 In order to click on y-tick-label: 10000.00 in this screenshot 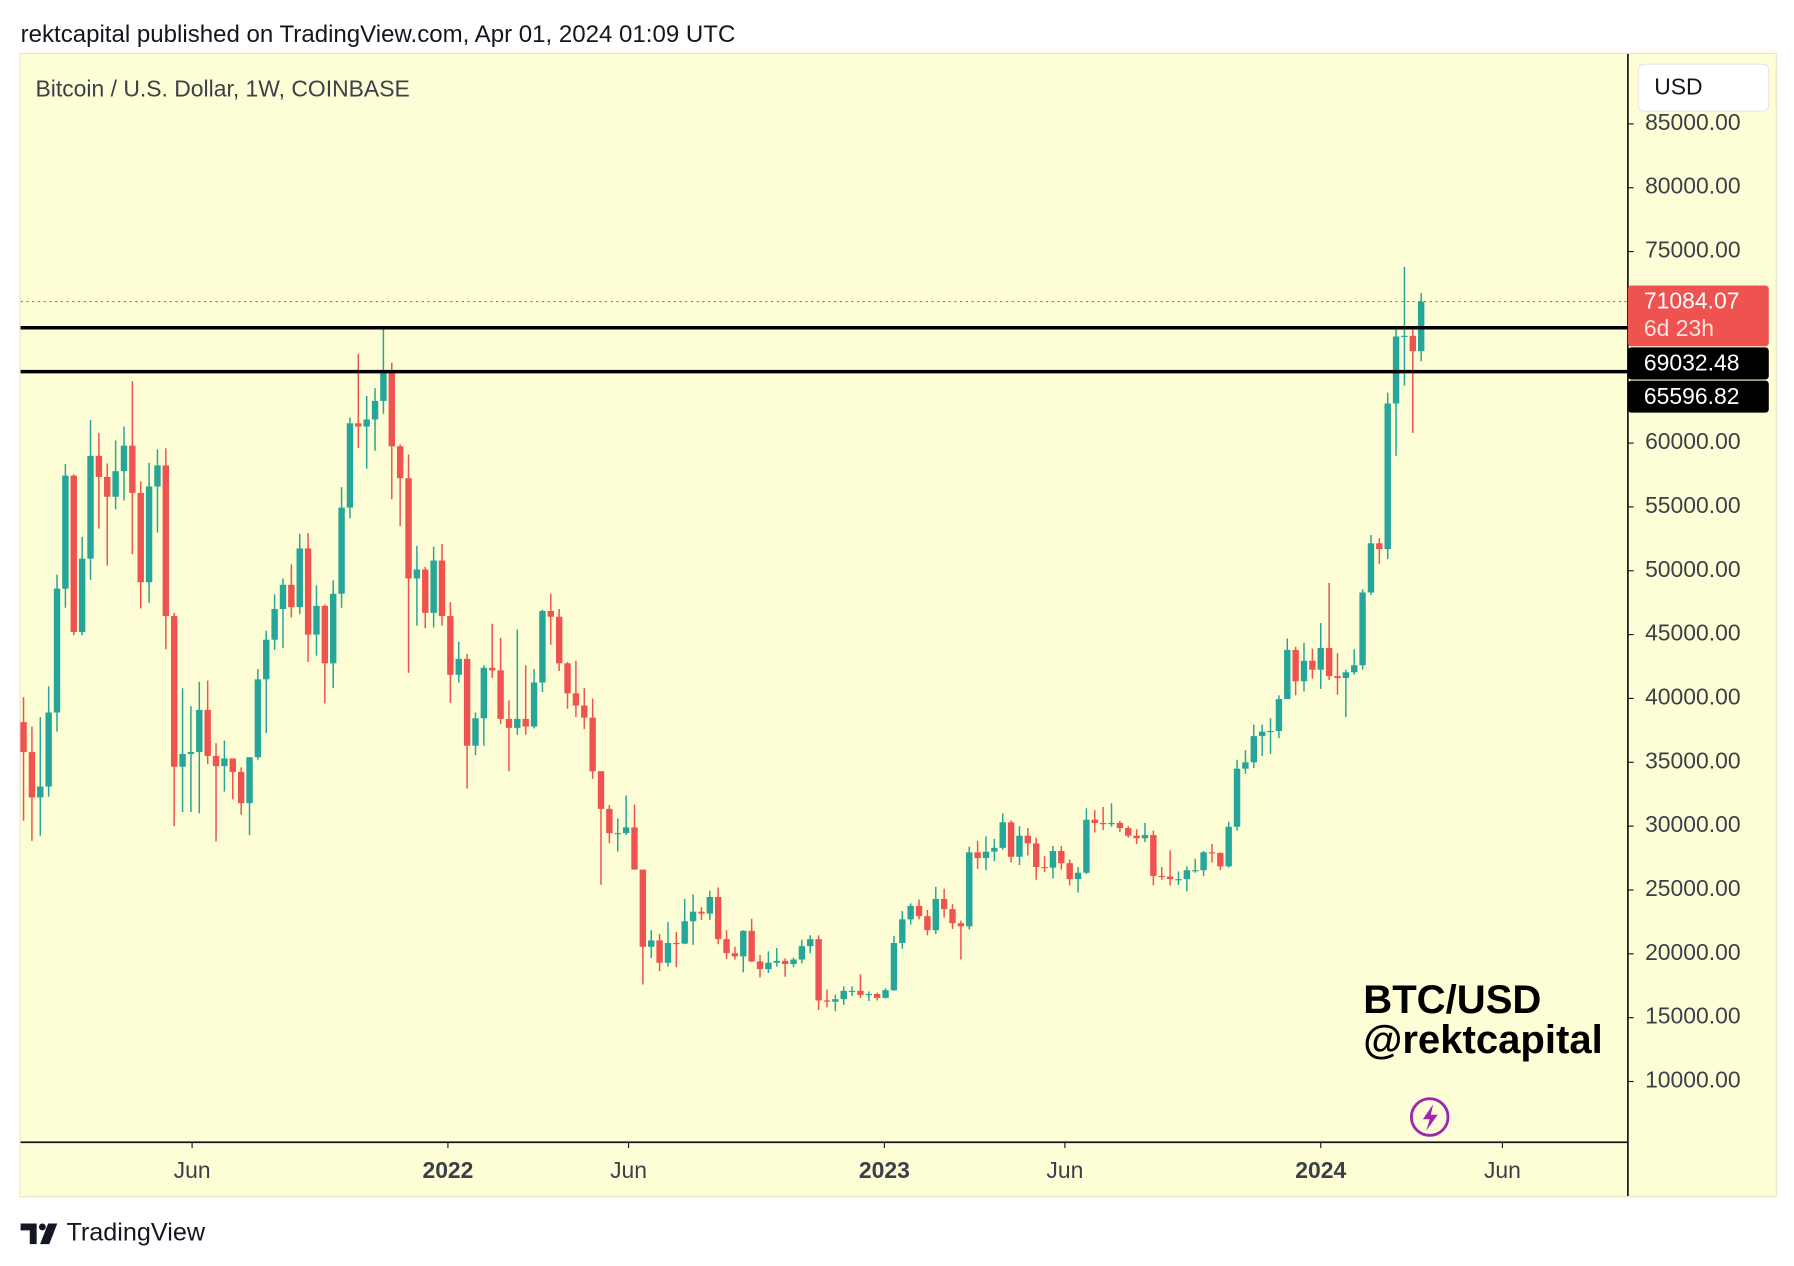, I will do `click(1693, 1080)`.